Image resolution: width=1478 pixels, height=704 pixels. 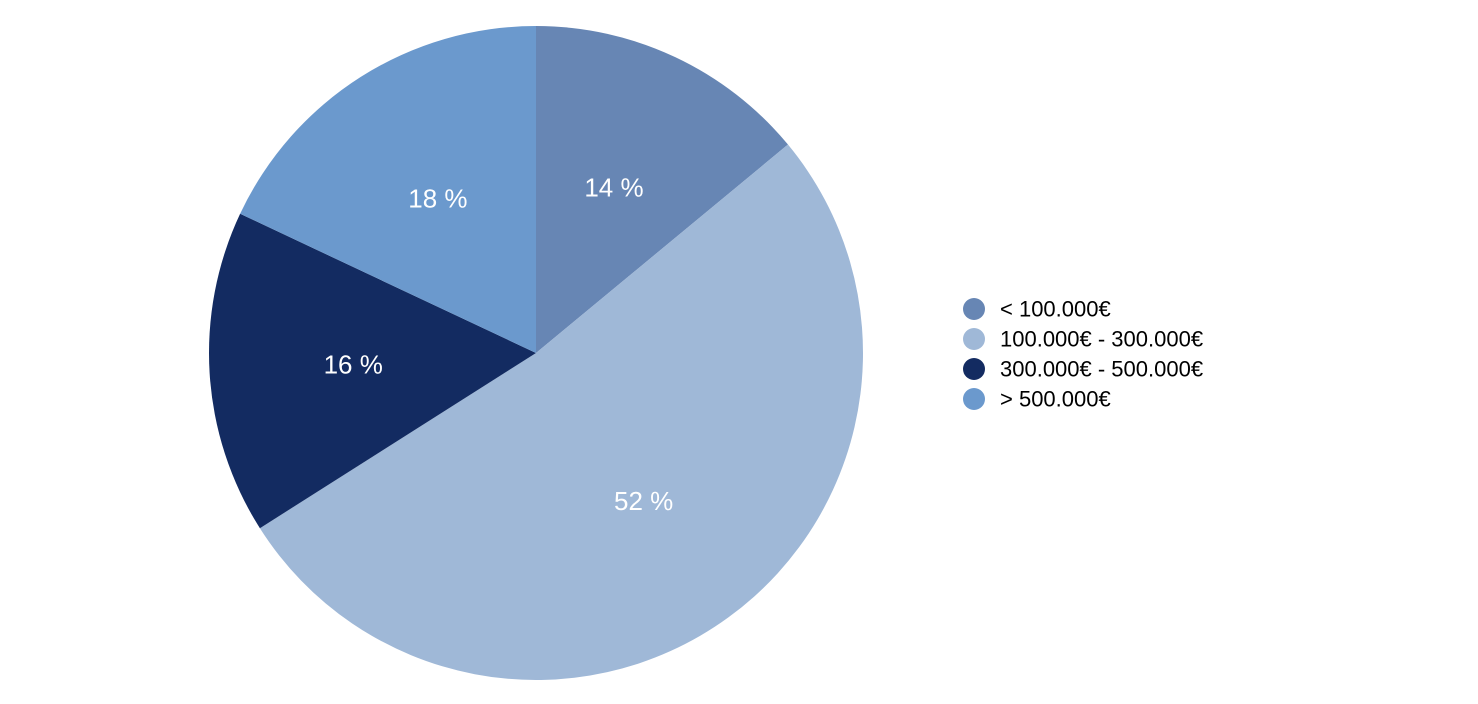 I want to click on legend-label: 300.000€ - 500.000€, so click(x=1101, y=369).